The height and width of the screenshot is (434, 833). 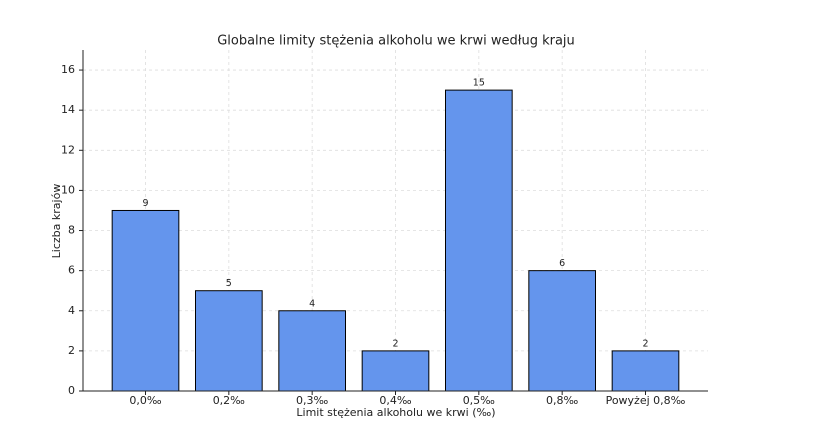 What do you see at coordinates (71, 390) in the screenshot?
I see `y-tick-label: 0` at bounding box center [71, 390].